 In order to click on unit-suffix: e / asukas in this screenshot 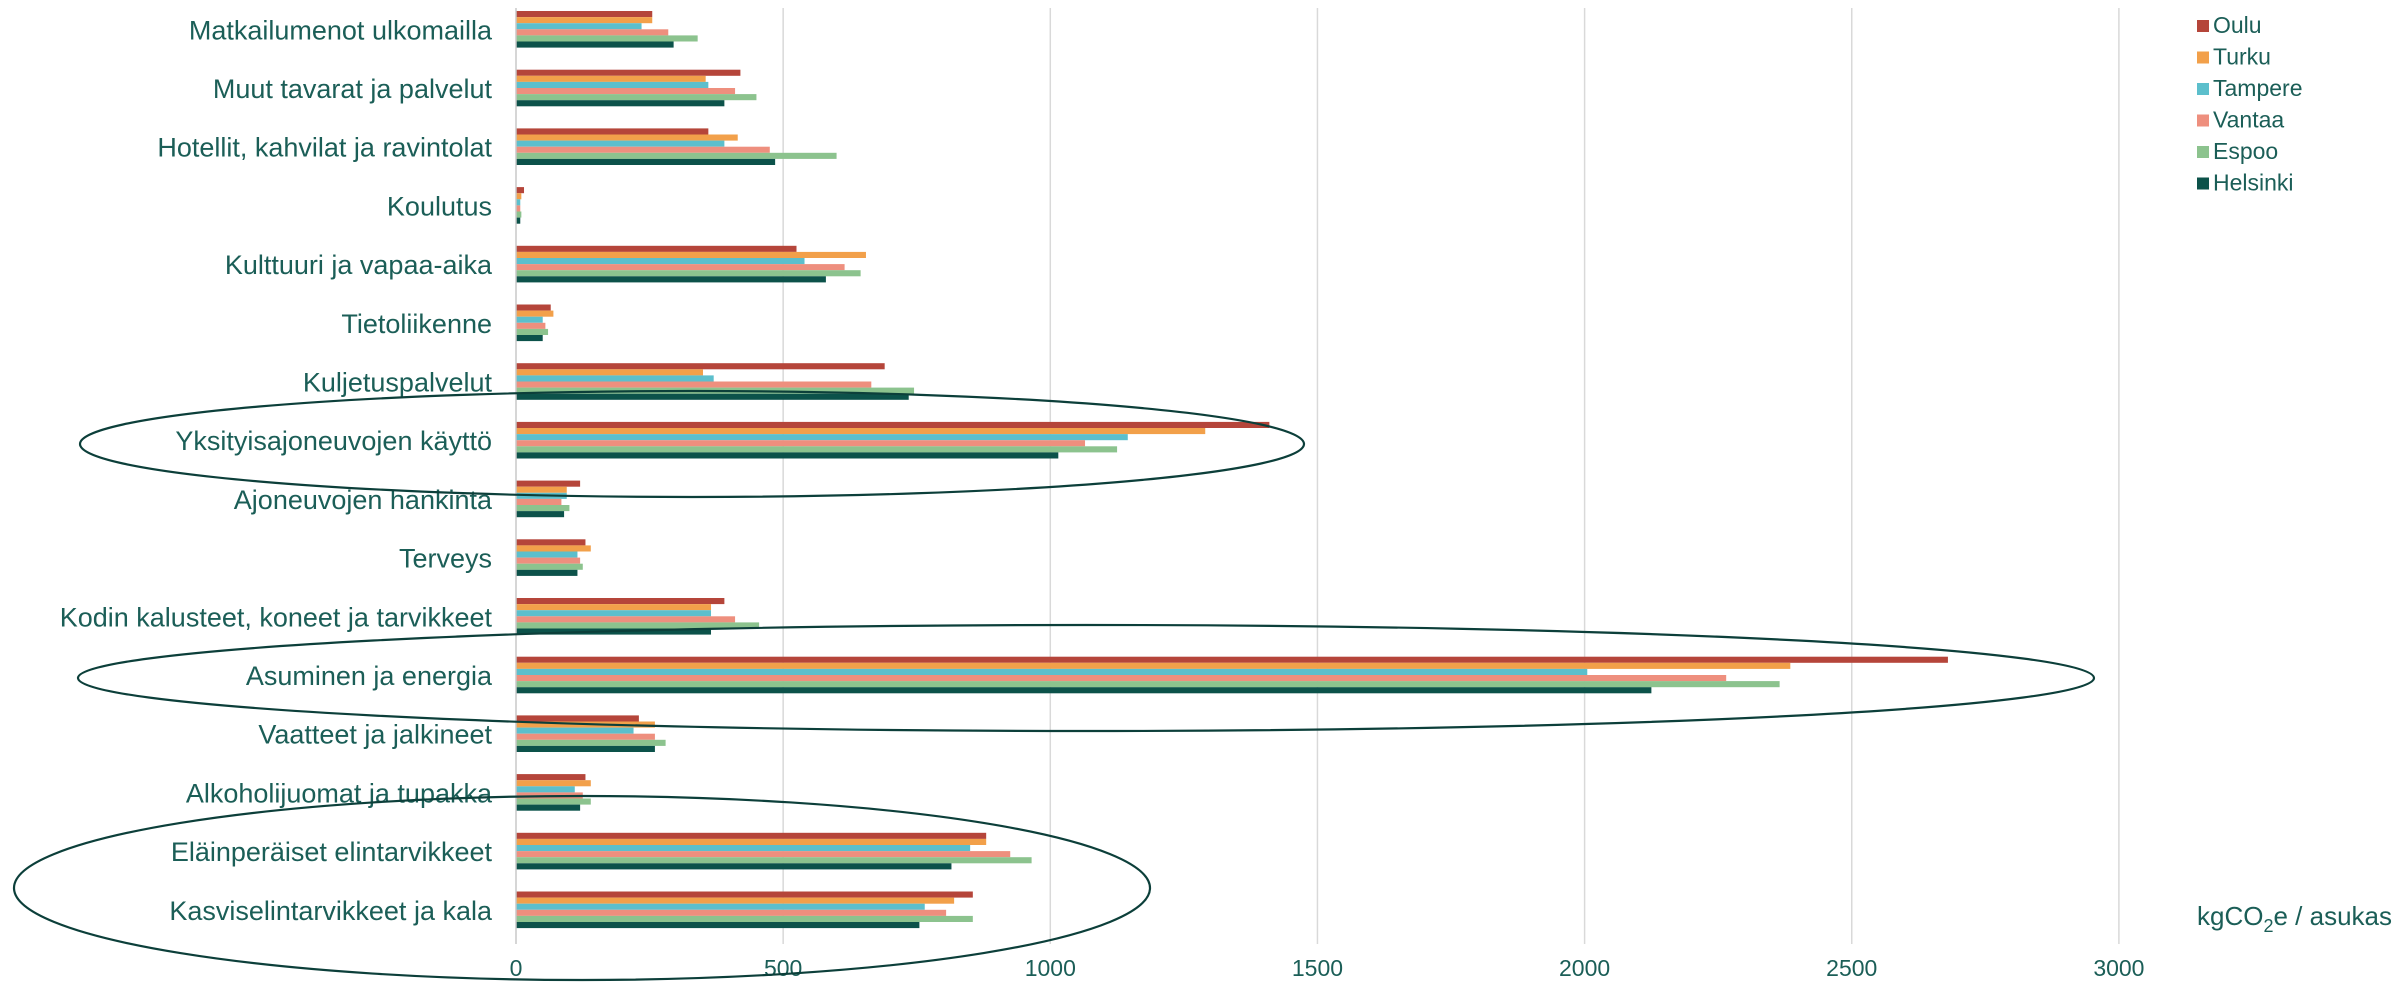, I will do `click(2332, 916)`.